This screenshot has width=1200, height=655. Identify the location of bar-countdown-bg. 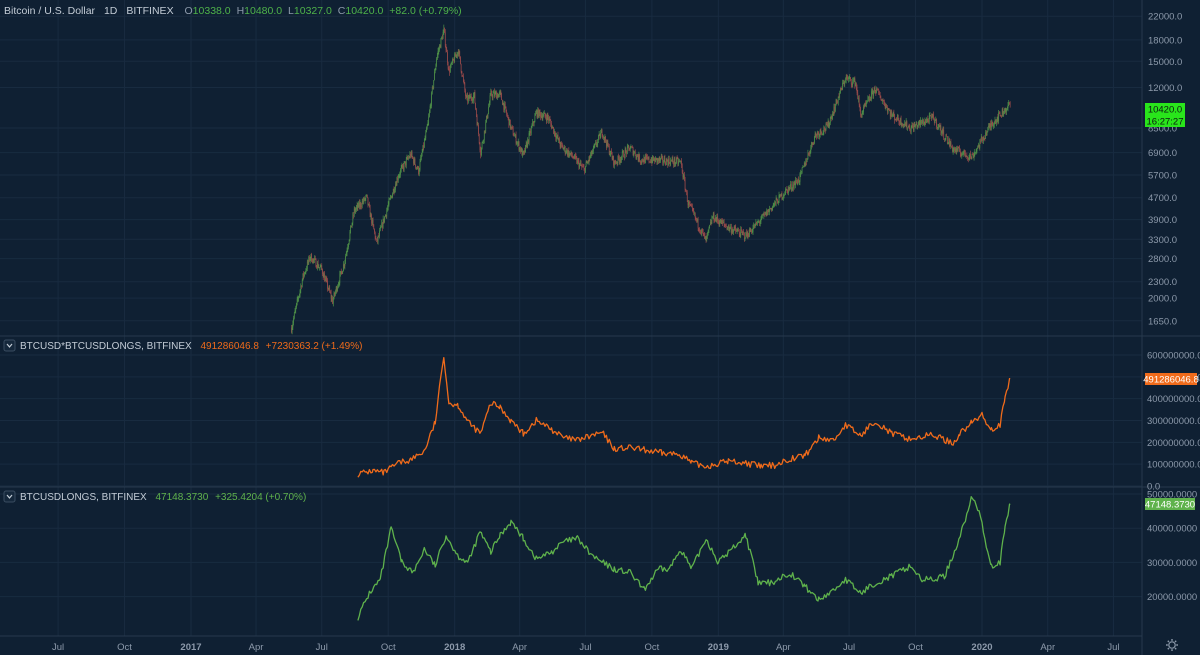
(1165, 121).